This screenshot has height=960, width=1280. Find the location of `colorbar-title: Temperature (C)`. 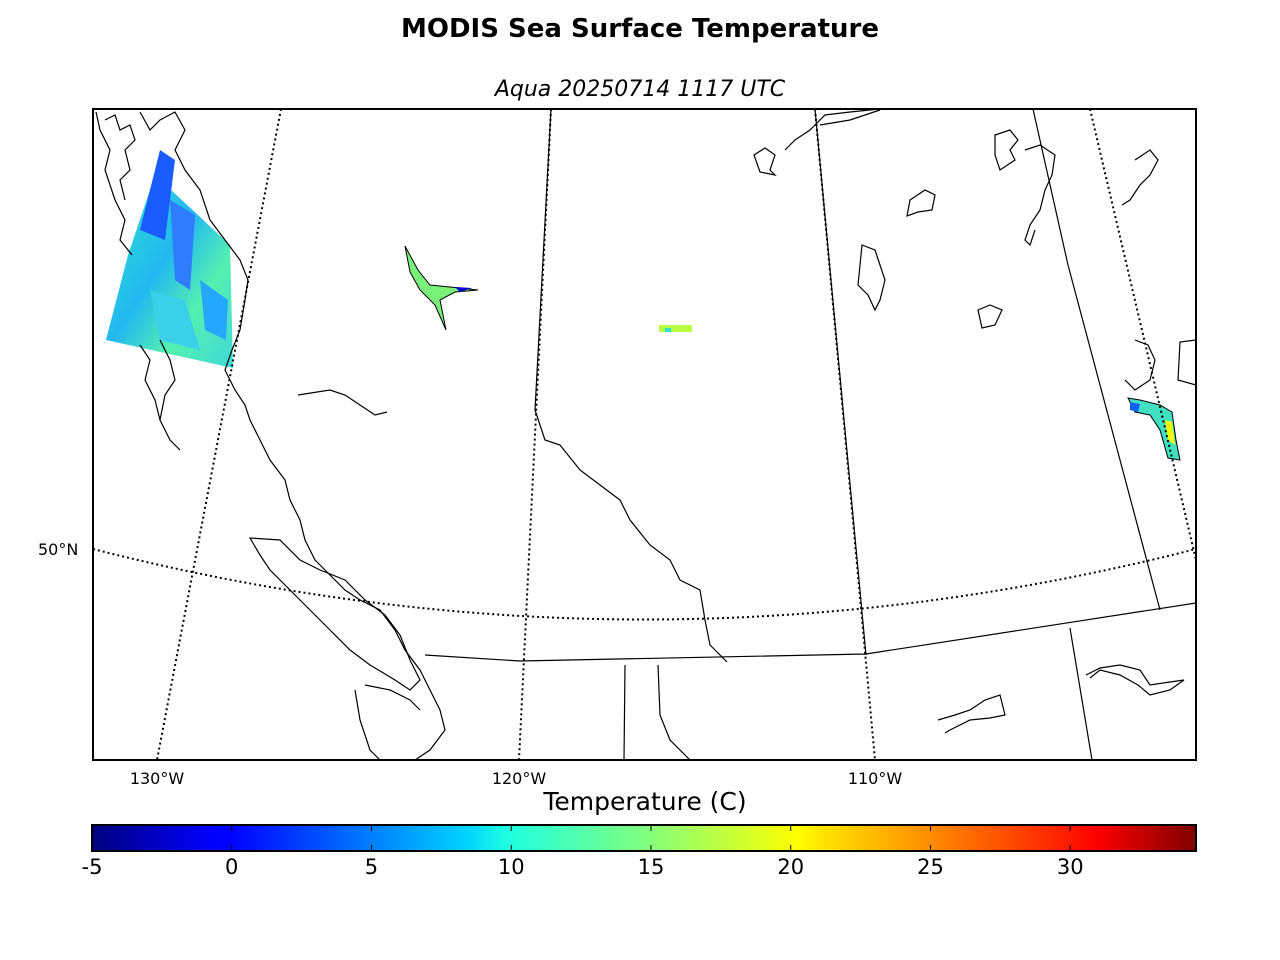

colorbar-title: Temperature (C) is located at coordinates (645, 801).